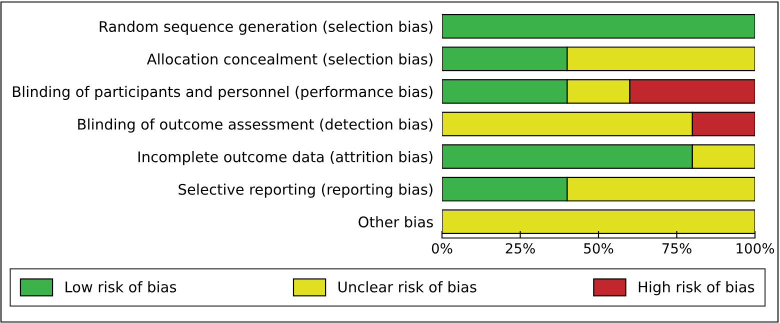 The height and width of the screenshot is (323, 780). What do you see at coordinates (599, 248) in the screenshot?
I see `x-tick-label: 50%` at bounding box center [599, 248].